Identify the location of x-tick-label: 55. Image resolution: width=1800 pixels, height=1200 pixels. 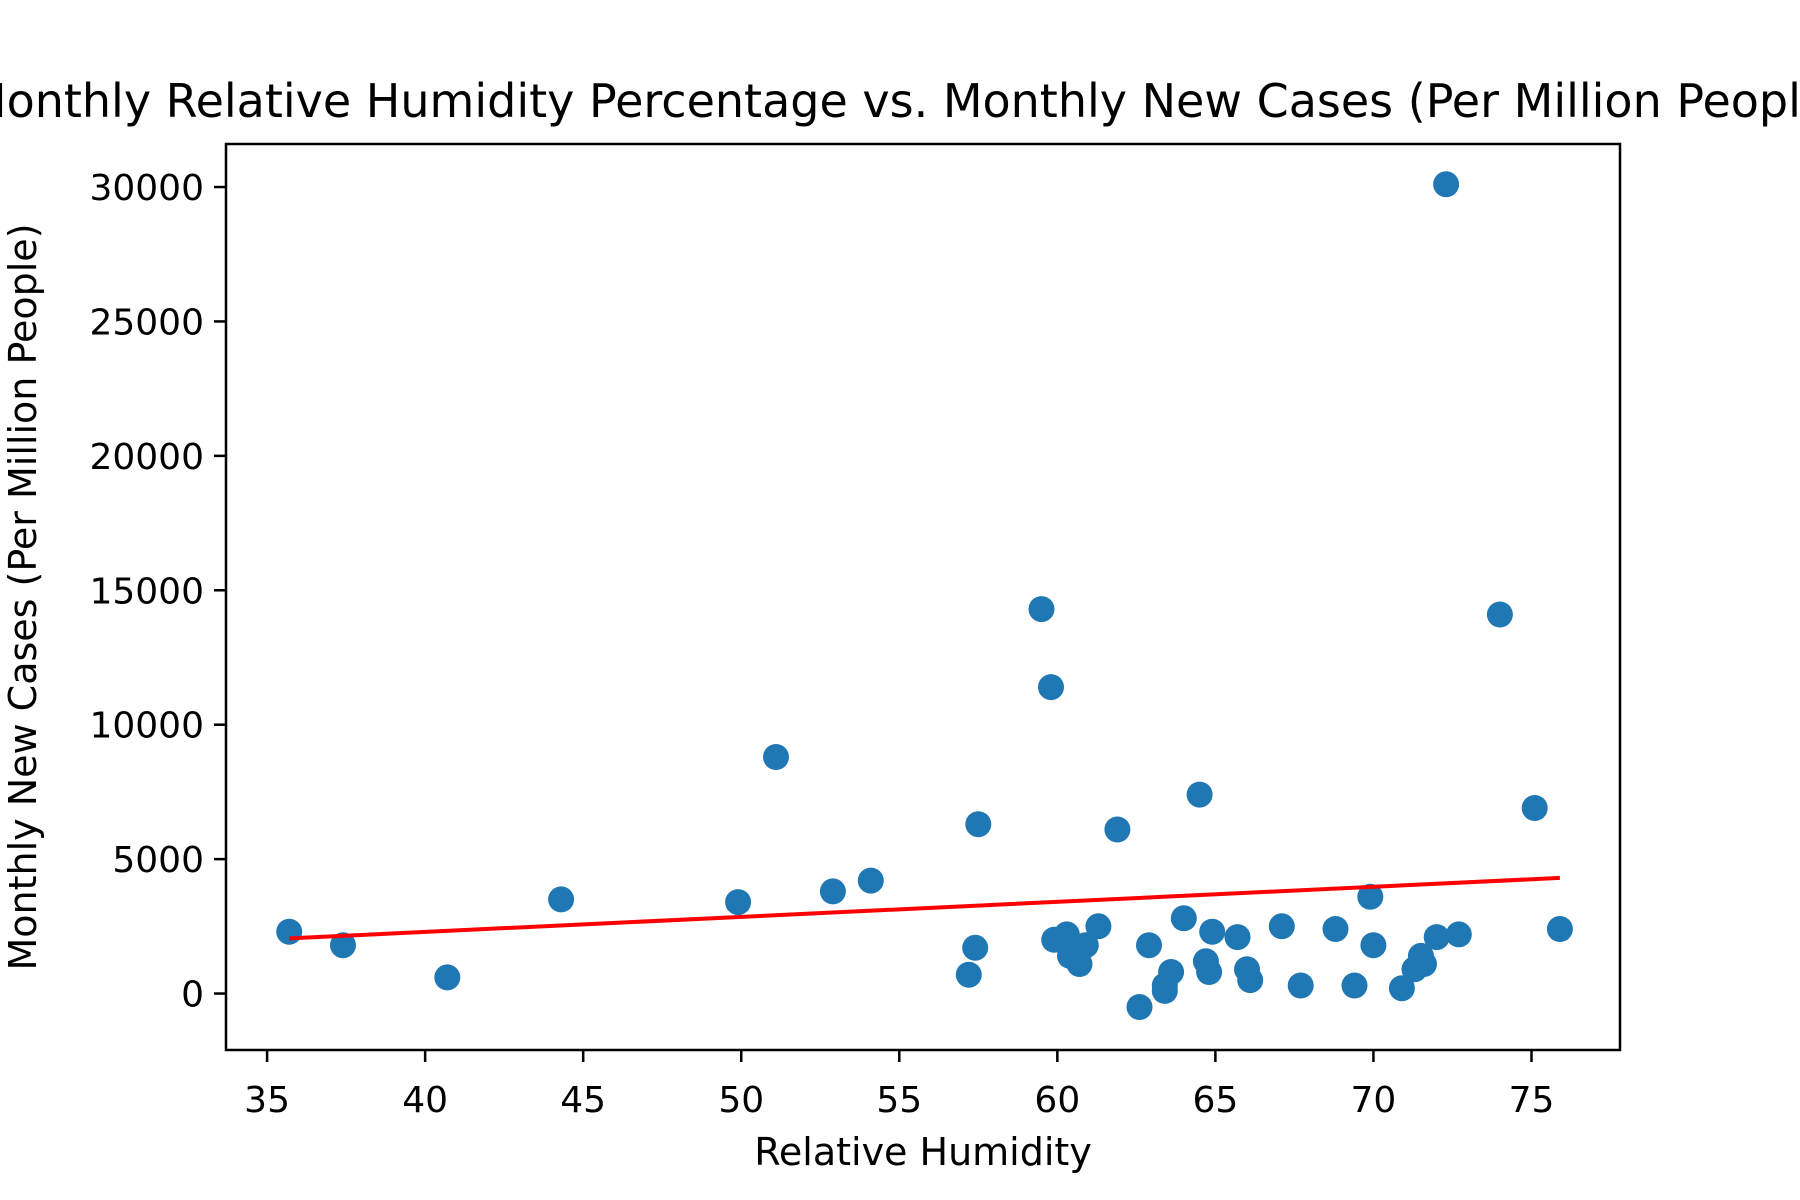
(899, 1100).